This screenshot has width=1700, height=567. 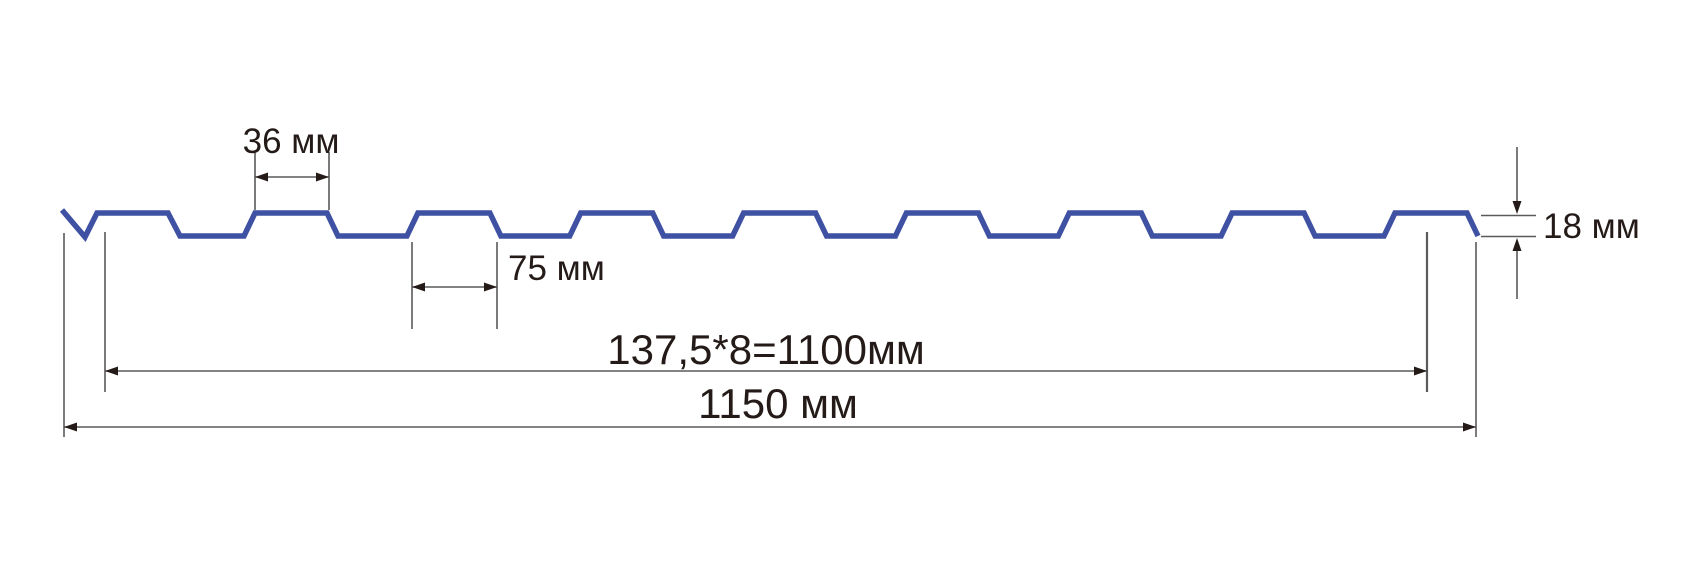 What do you see at coordinates (556, 268) in the screenshot?
I see `dim-label-rib-base-width: 75 мм` at bounding box center [556, 268].